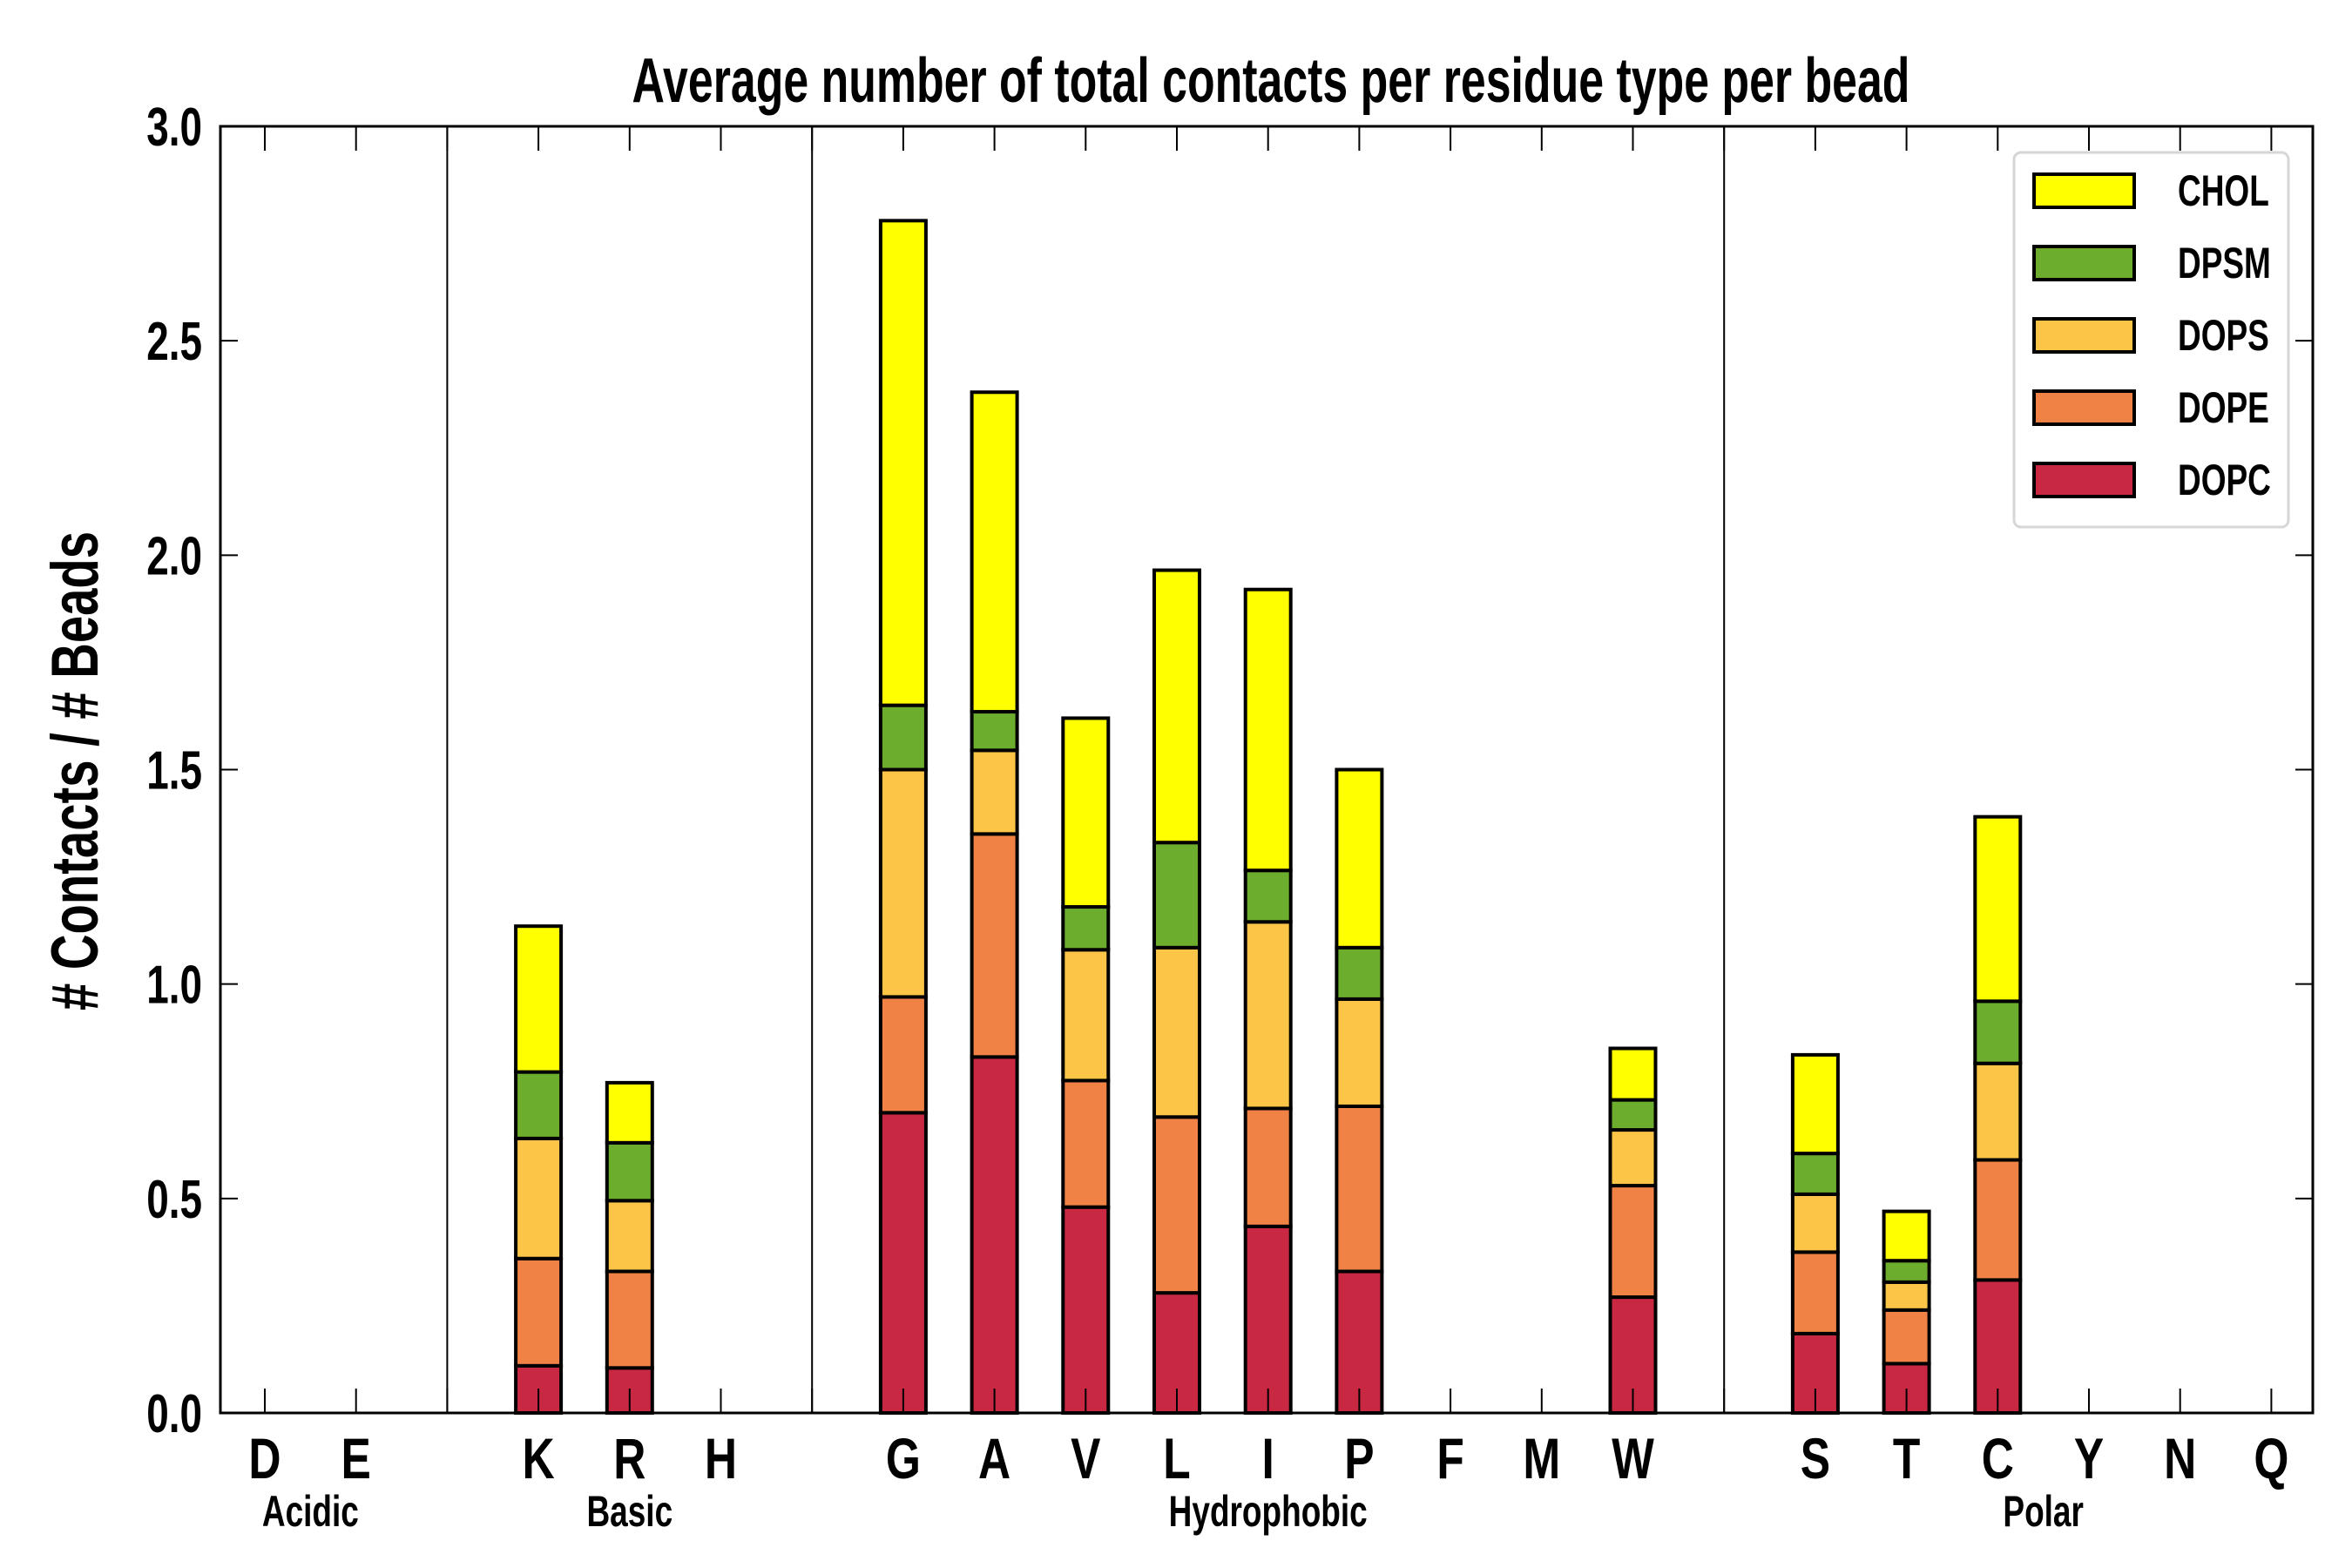  I want to click on bar-stack-L, so click(1176, 992).